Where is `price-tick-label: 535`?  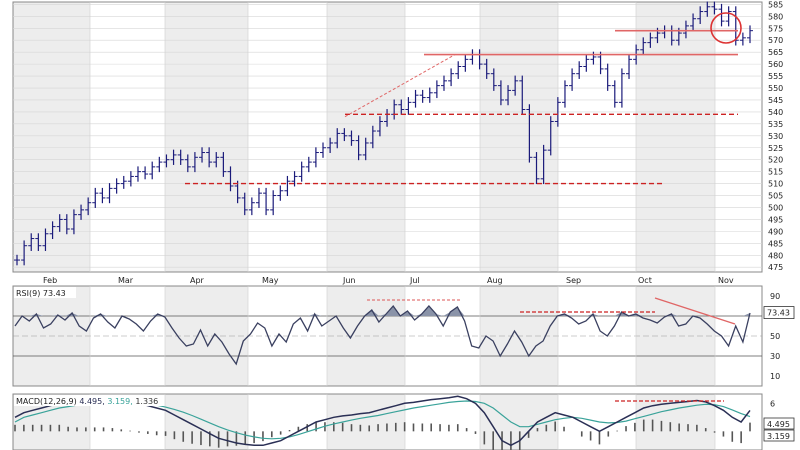
price-tick-label: 535 is located at coordinates (775, 124).